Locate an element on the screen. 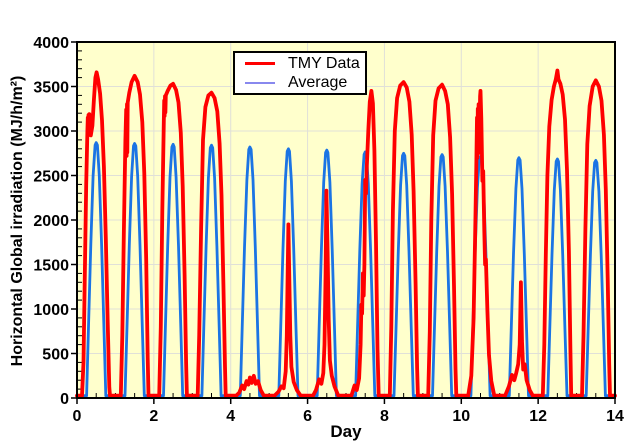  y-tick-label: 0 is located at coordinates (64, 399).